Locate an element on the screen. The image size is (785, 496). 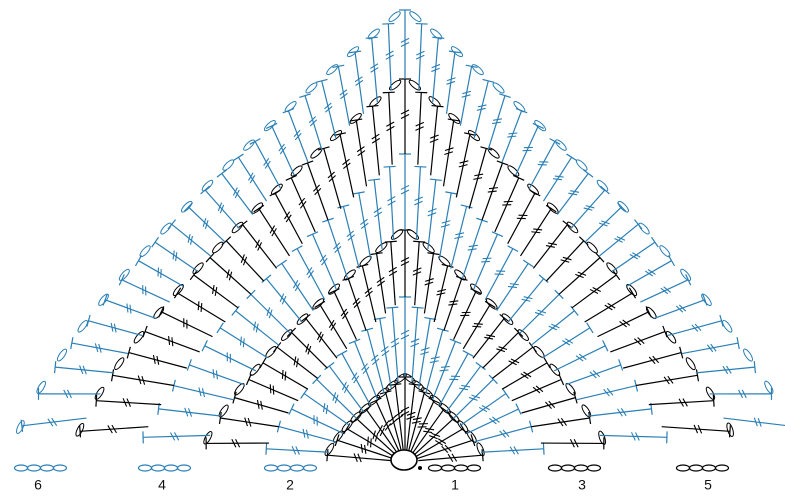
row-label: 6 is located at coordinates (38, 485).